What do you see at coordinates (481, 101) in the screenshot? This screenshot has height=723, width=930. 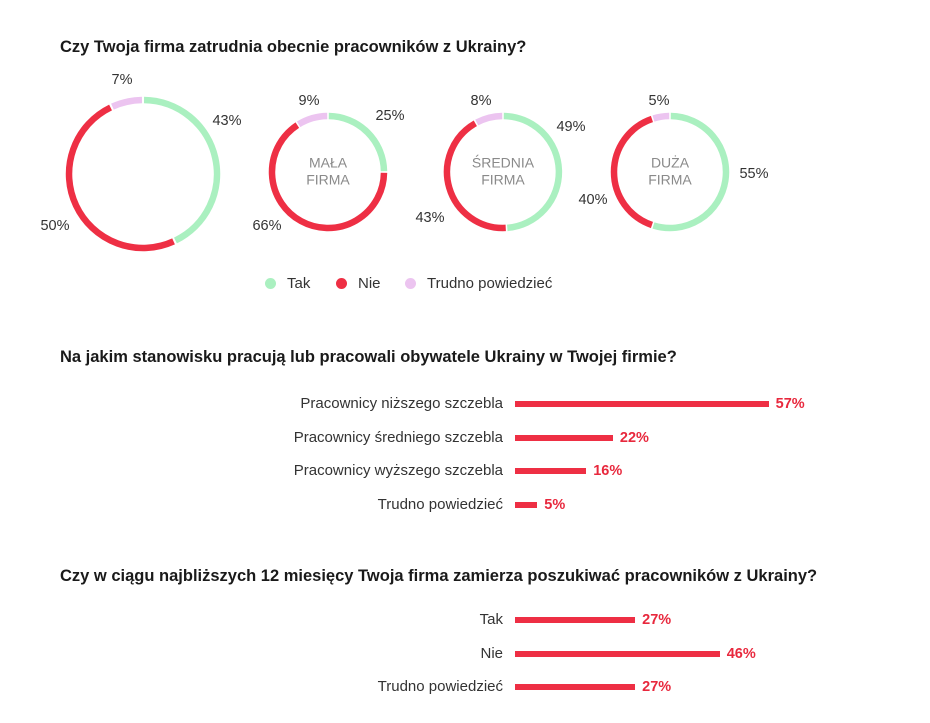 I see `donut-3-label-trudno: 8%` at bounding box center [481, 101].